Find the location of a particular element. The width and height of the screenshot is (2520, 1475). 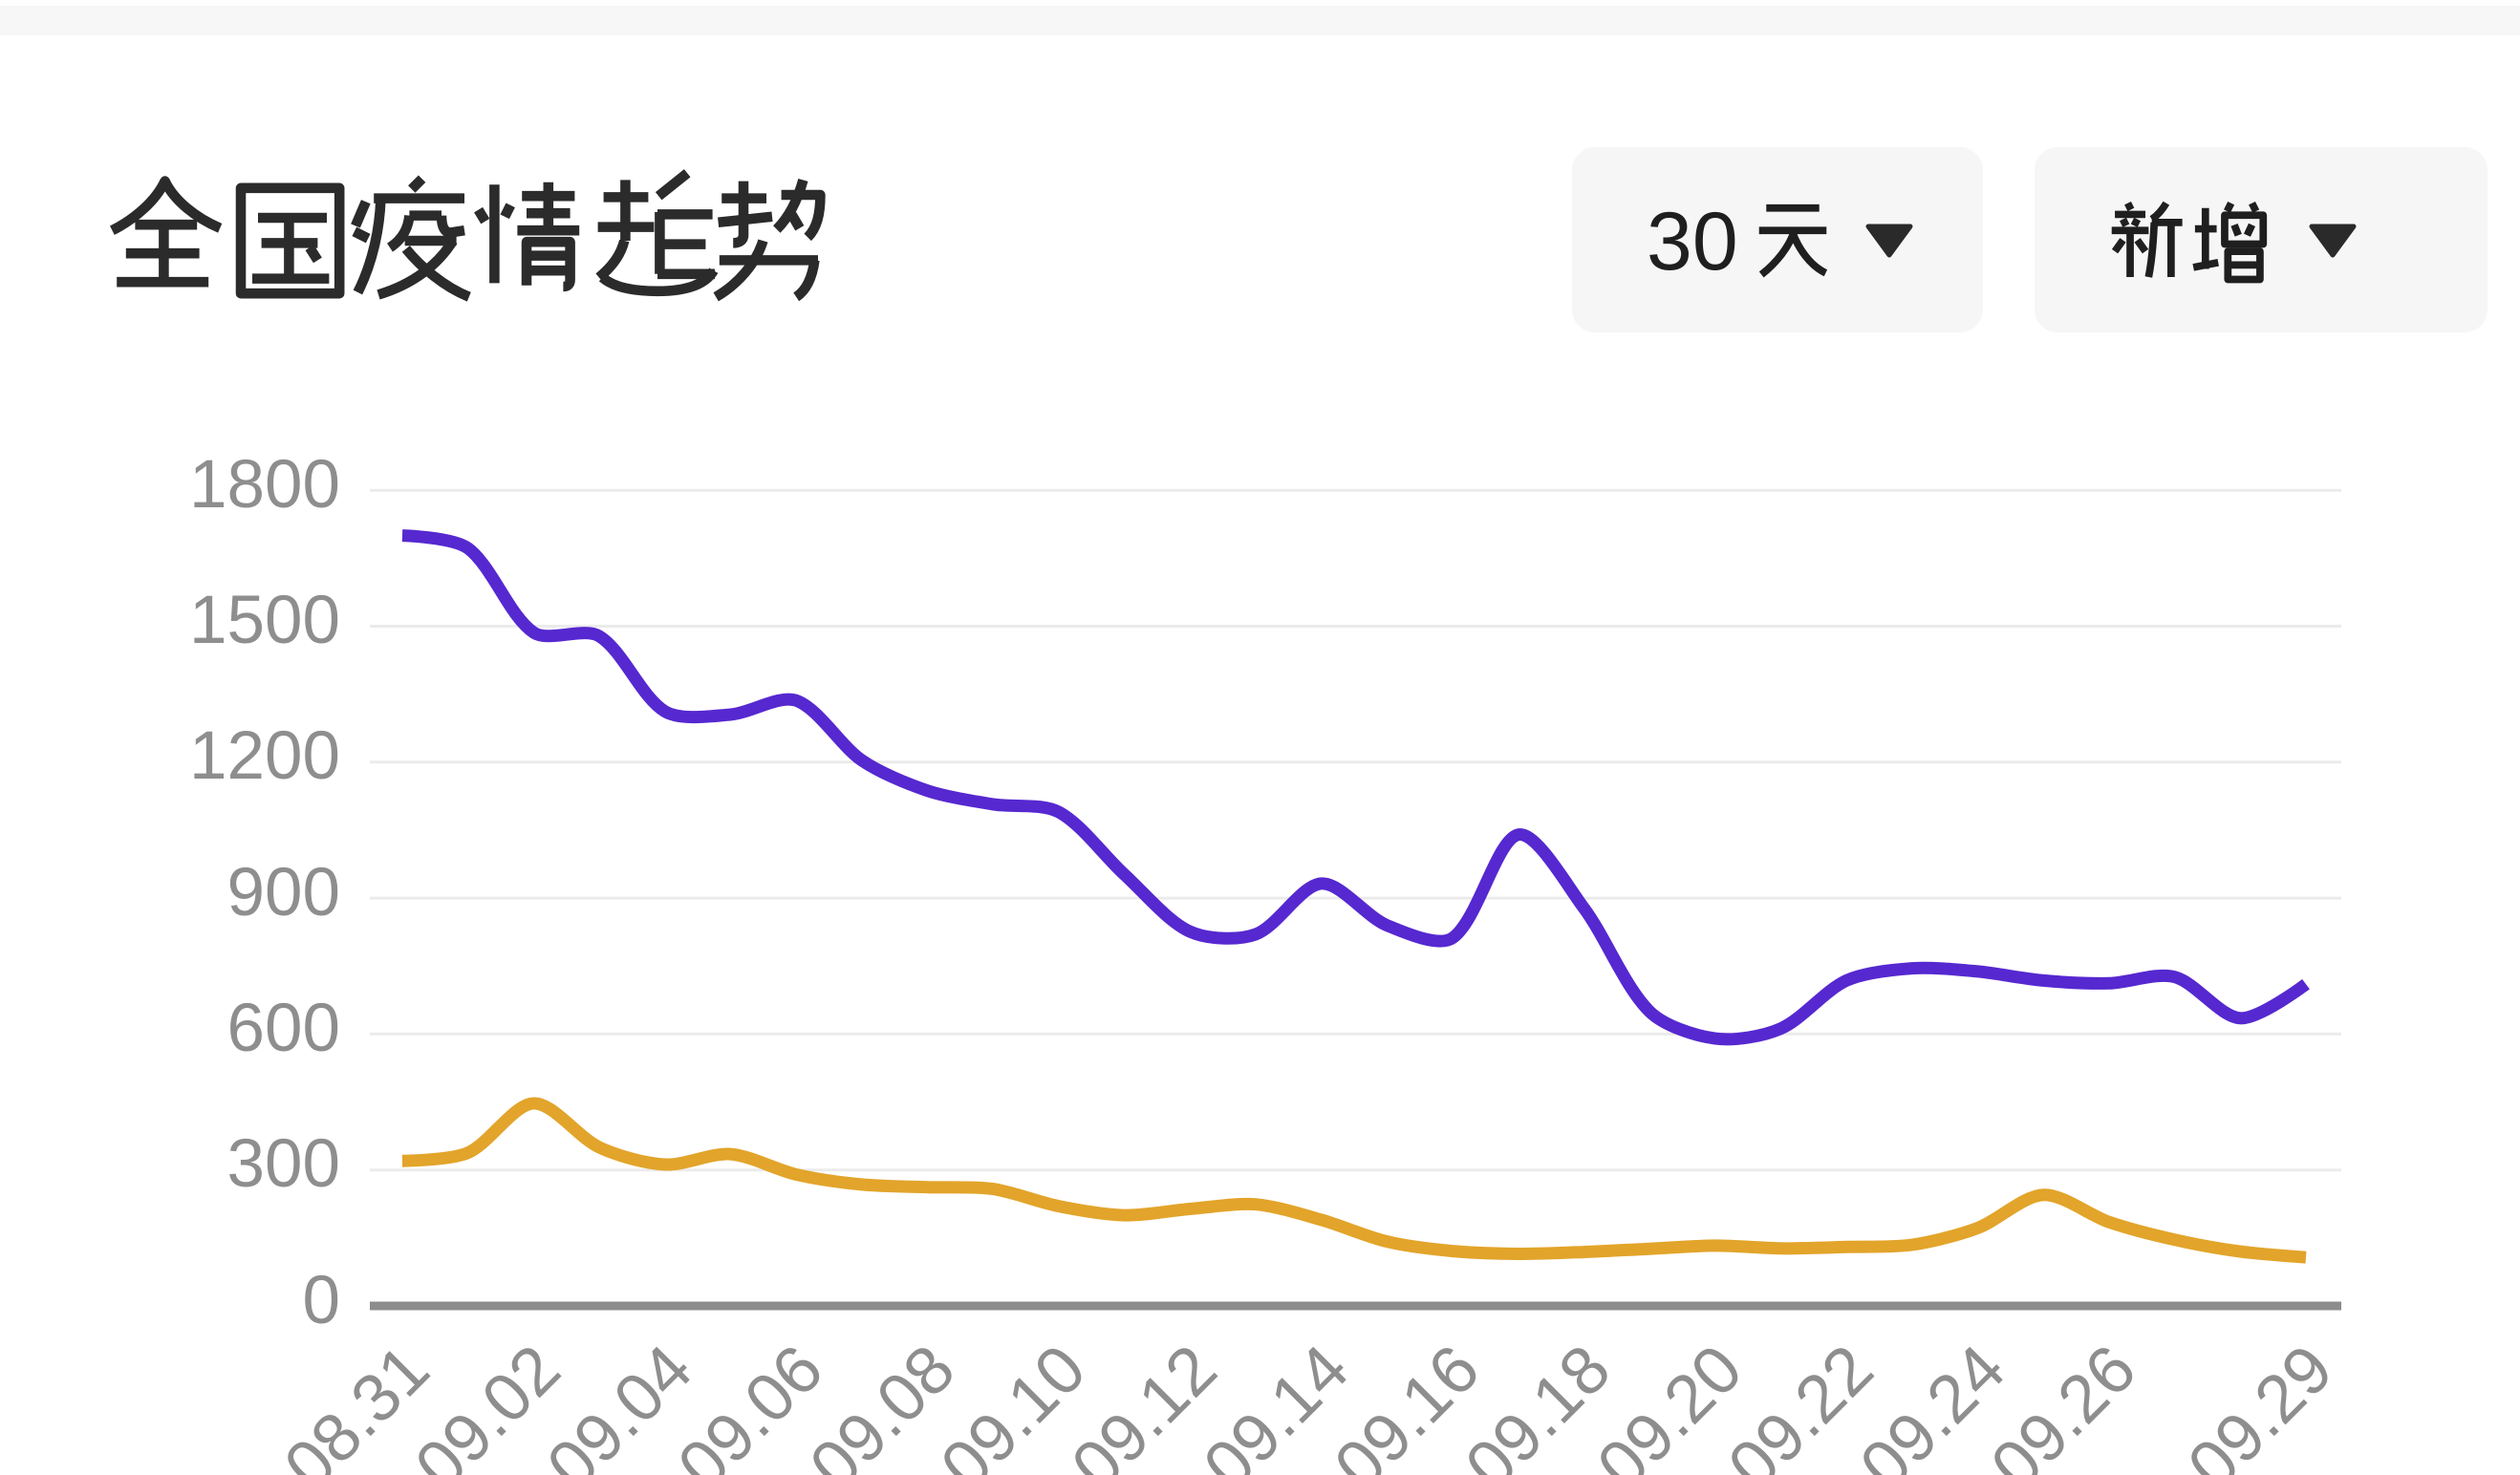

svg-text: 900 is located at coordinates (283, 892).